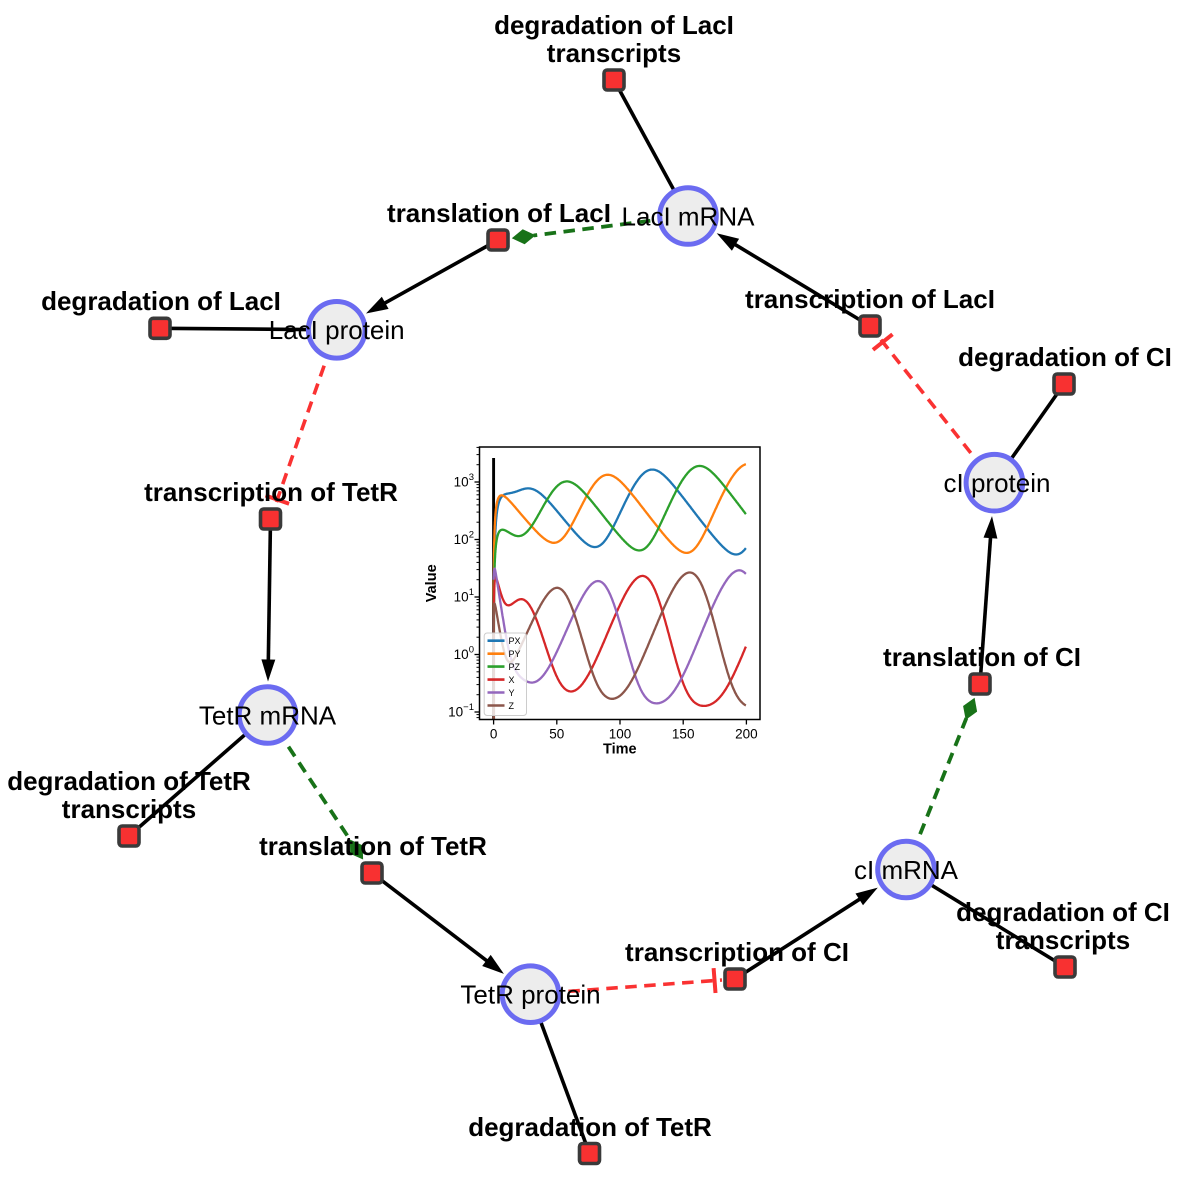  I want to click on svg-text: PZ, so click(515, 667).